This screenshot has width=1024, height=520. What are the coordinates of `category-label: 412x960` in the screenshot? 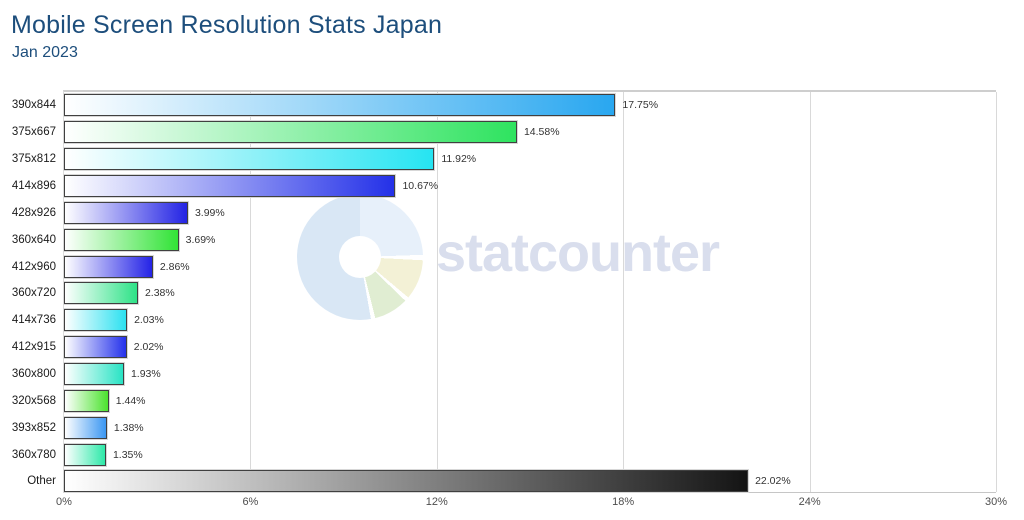 It's located at (33, 266).